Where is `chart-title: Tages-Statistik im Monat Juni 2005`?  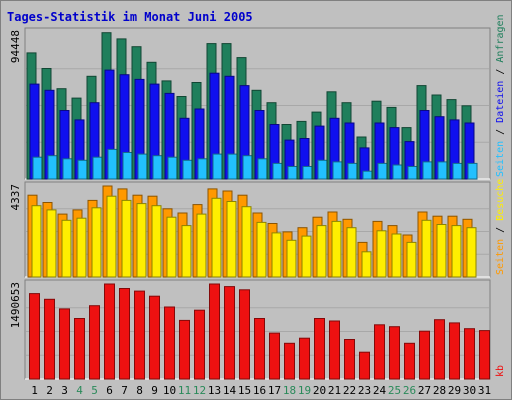 chart-title: Tages-Statistik im Monat Juni 2005 is located at coordinates (130, 17).